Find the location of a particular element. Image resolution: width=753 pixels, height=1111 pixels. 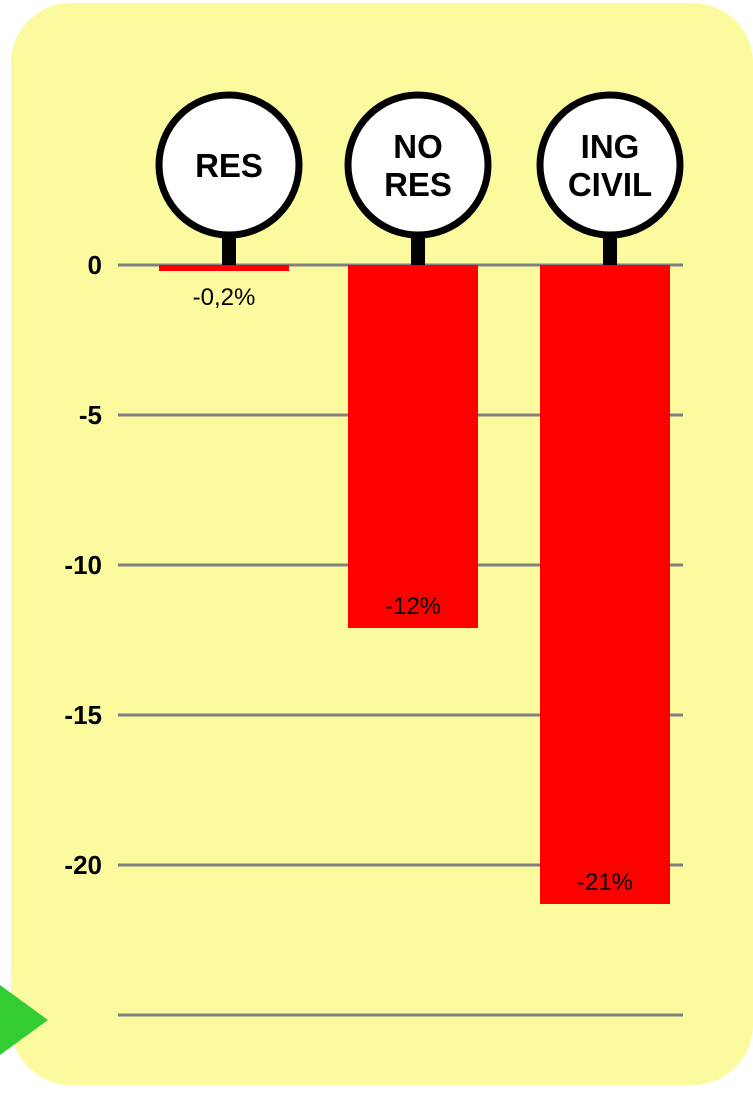

y-tick-label: 0 is located at coordinates (95, 265).